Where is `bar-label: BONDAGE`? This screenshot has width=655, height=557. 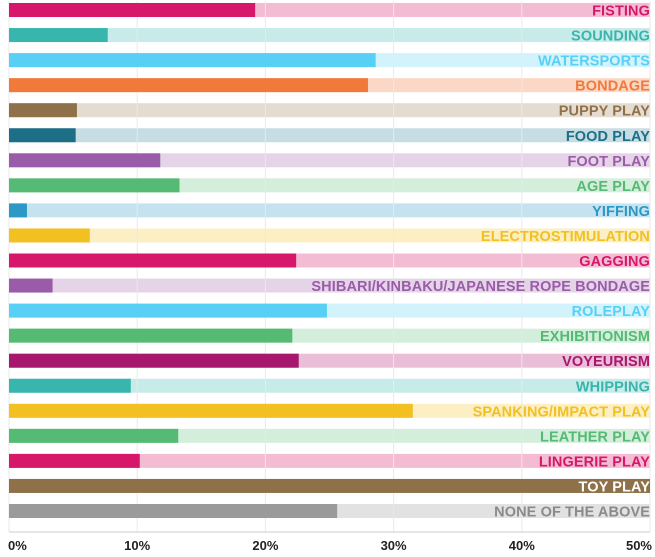
bar-label: BONDAGE is located at coordinates (612, 87).